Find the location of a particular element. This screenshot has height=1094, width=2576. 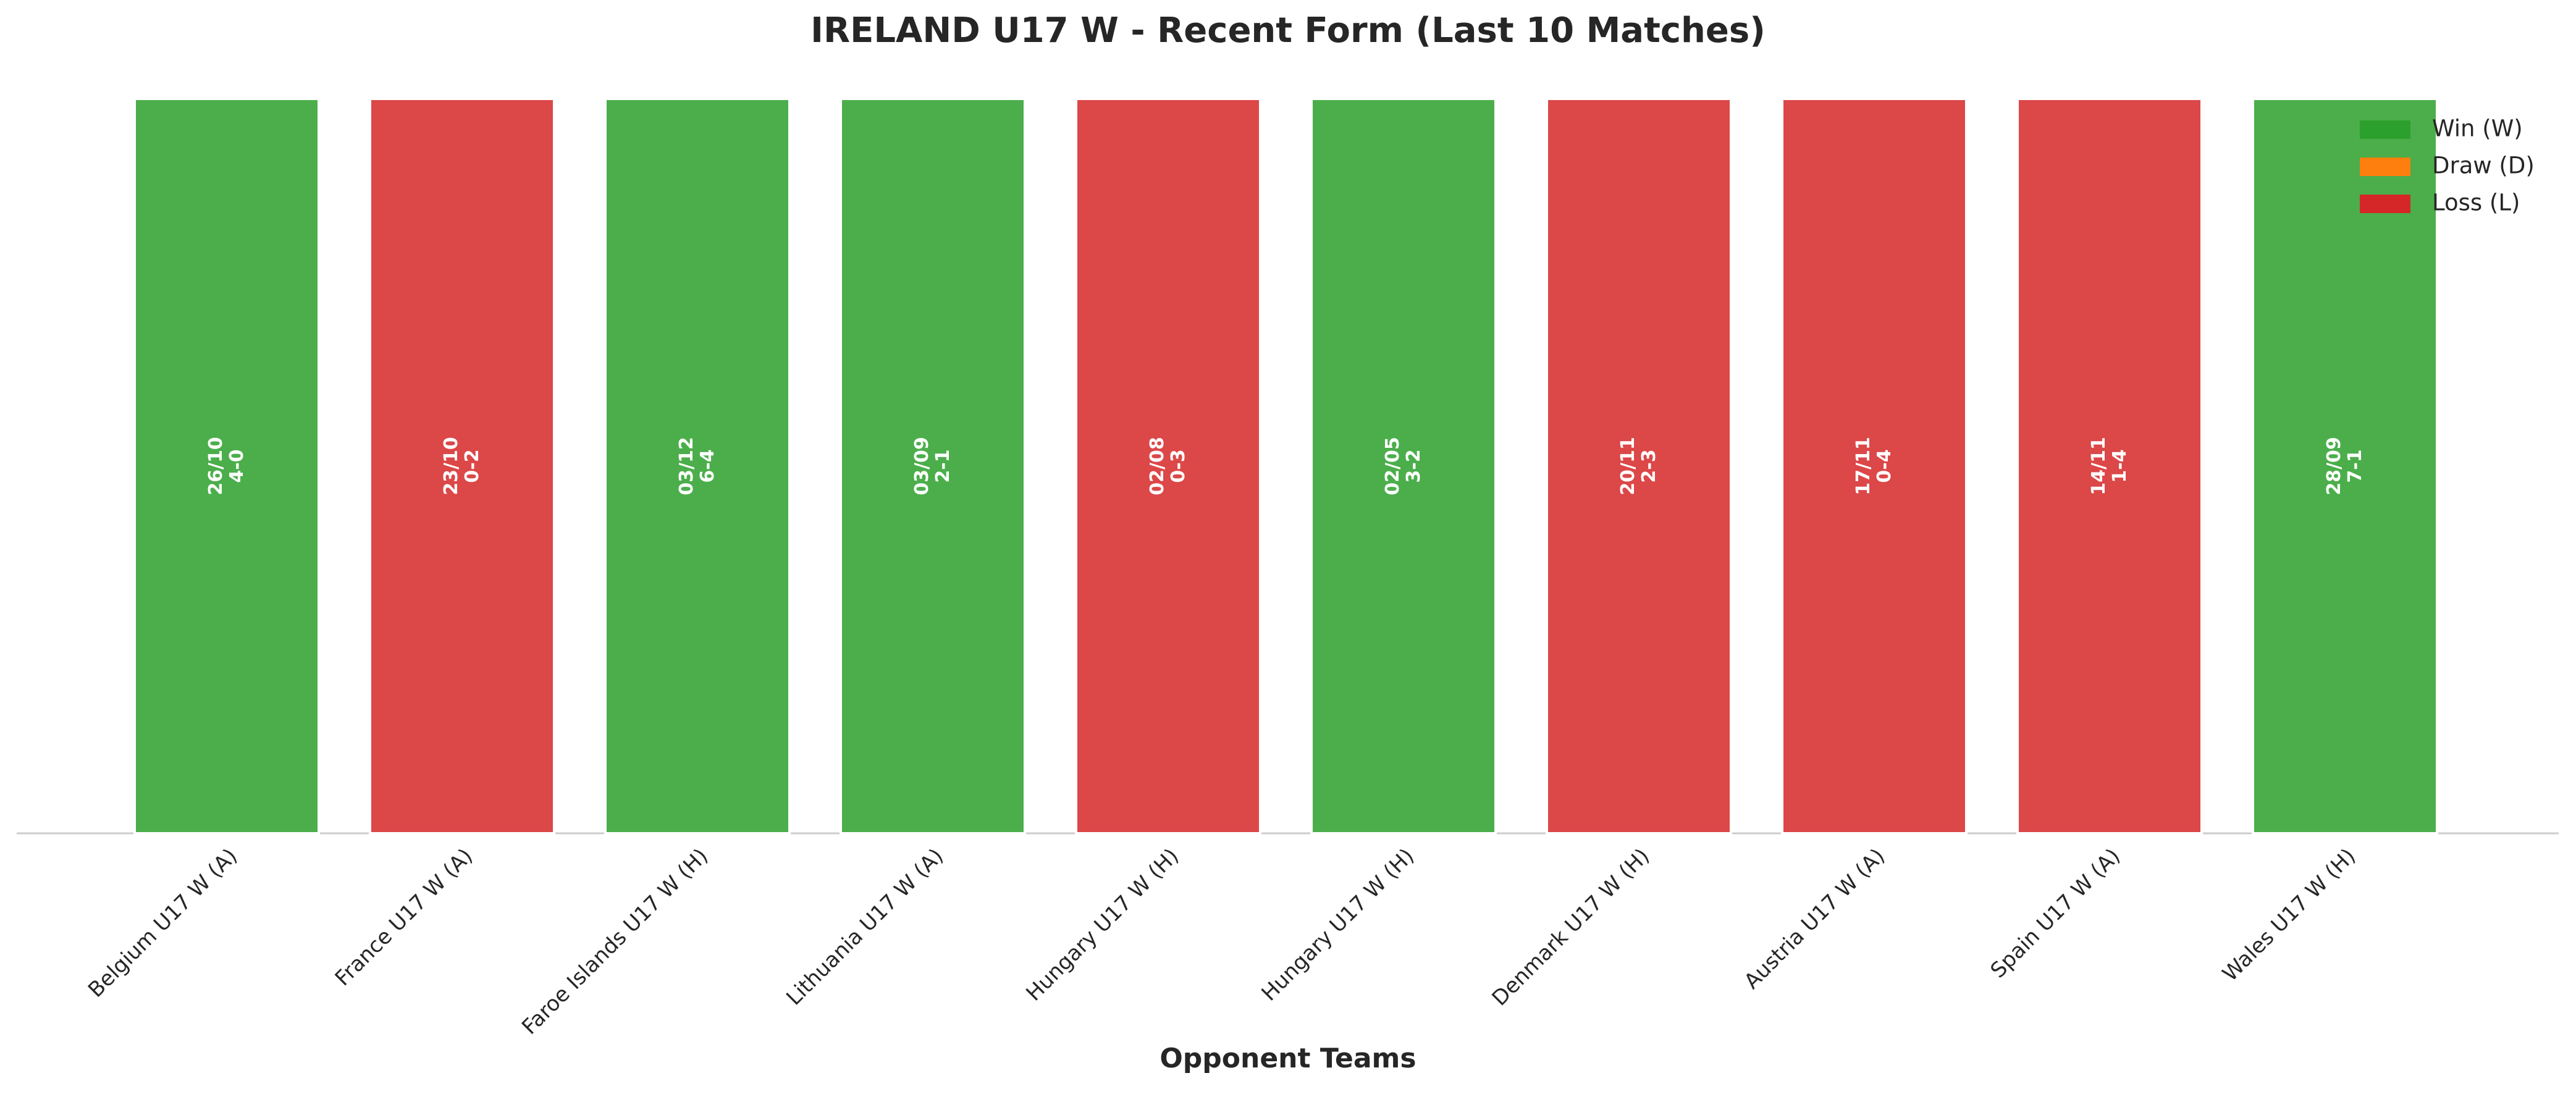

bar-label: 02/080-3 is located at coordinates (1168, 466).